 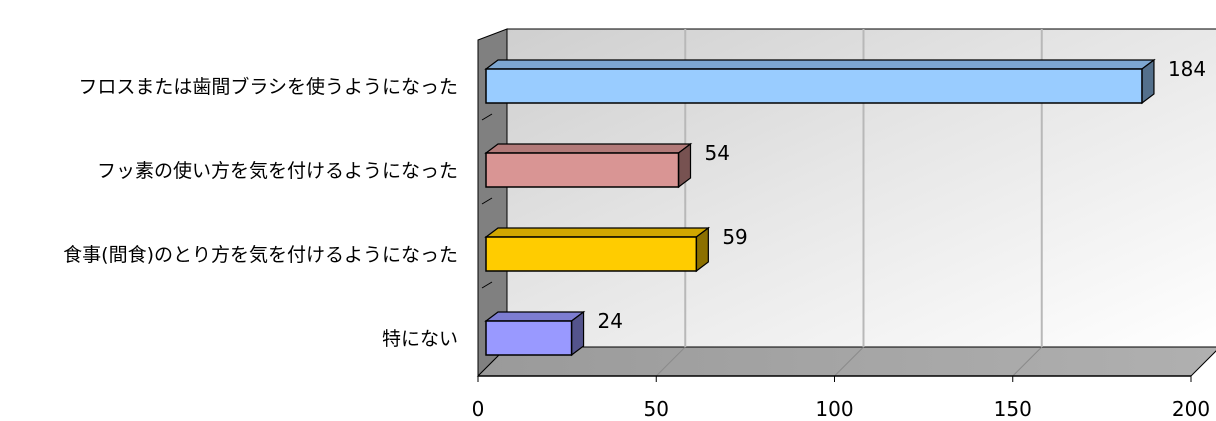 What do you see at coordinates (1187, 69) in the screenshot?
I see `data-label: 184` at bounding box center [1187, 69].